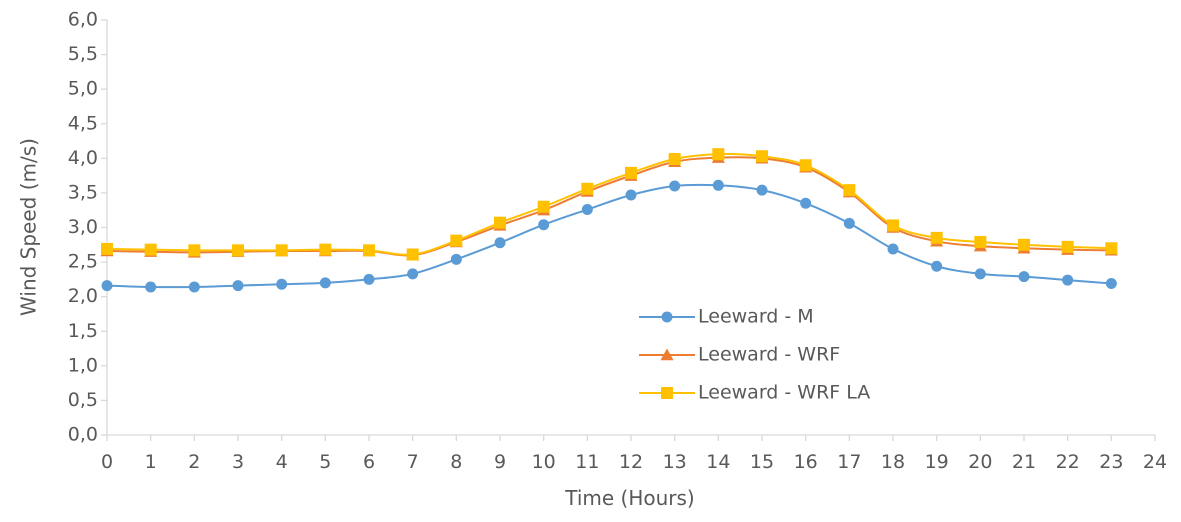  Describe the element at coordinates (1111, 462) in the screenshot. I see `x-tick-label: 23` at that location.